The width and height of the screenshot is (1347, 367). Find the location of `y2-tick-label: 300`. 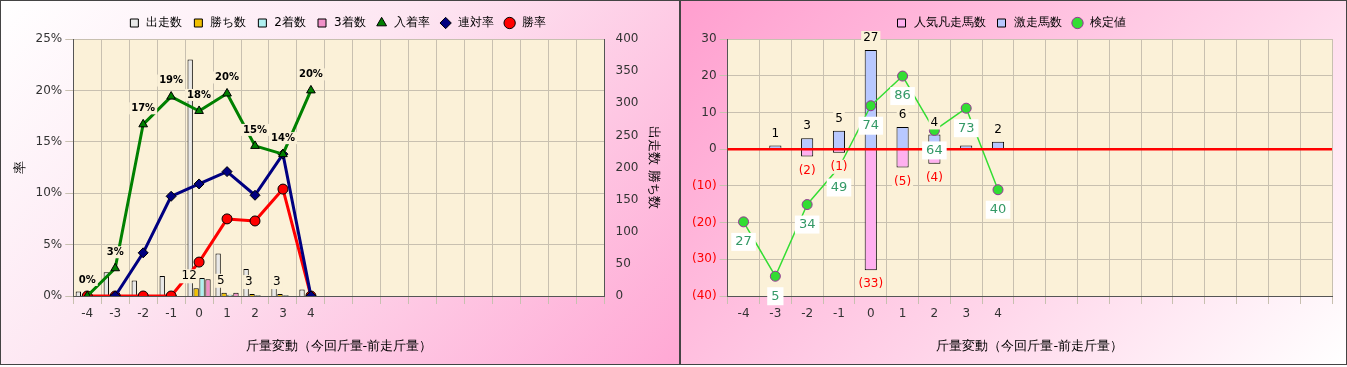

y2-tick-label: 300 is located at coordinates (627, 102).